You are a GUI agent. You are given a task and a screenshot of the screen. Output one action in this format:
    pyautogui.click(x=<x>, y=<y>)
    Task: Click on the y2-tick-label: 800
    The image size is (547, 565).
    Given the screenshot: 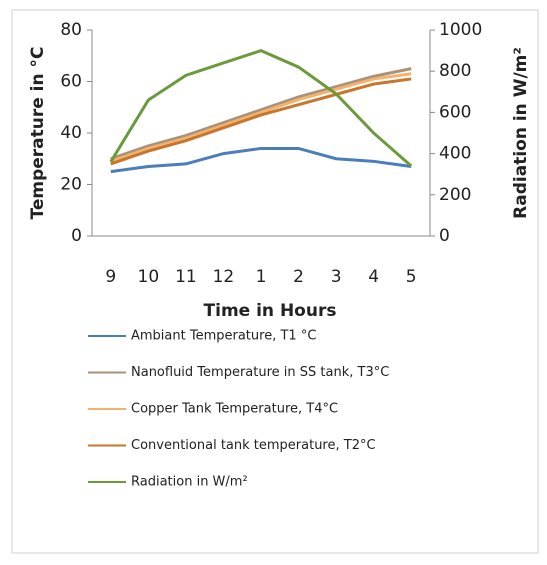 What is the action you would take?
    pyautogui.click(x=455, y=71)
    